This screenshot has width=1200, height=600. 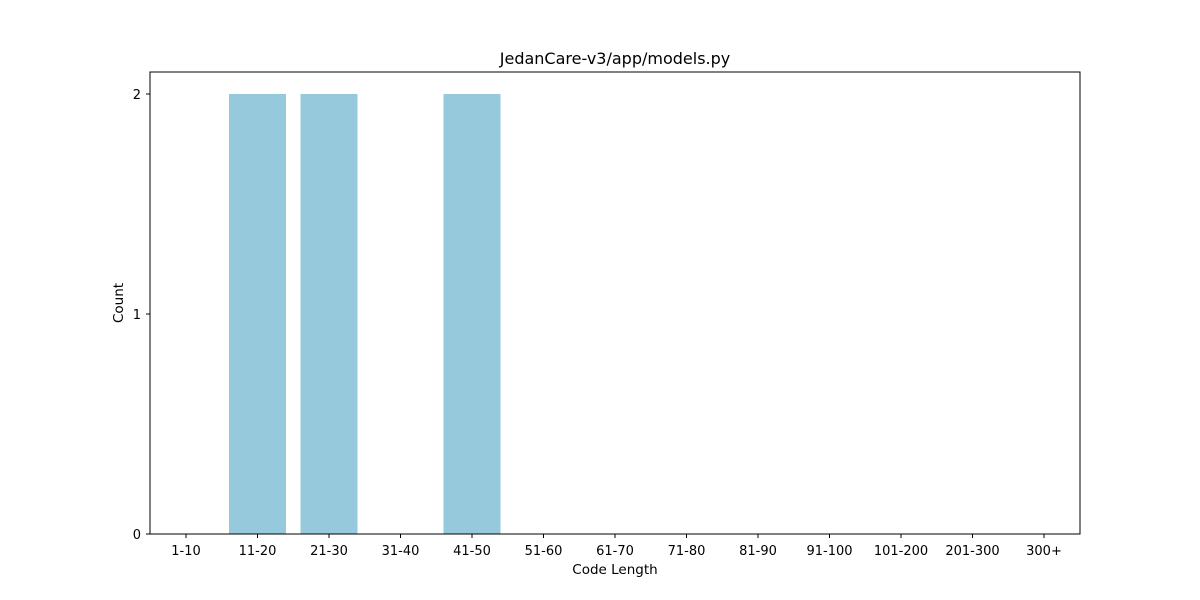 I want to click on x-axis-label: Code Length, so click(x=614, y=570).